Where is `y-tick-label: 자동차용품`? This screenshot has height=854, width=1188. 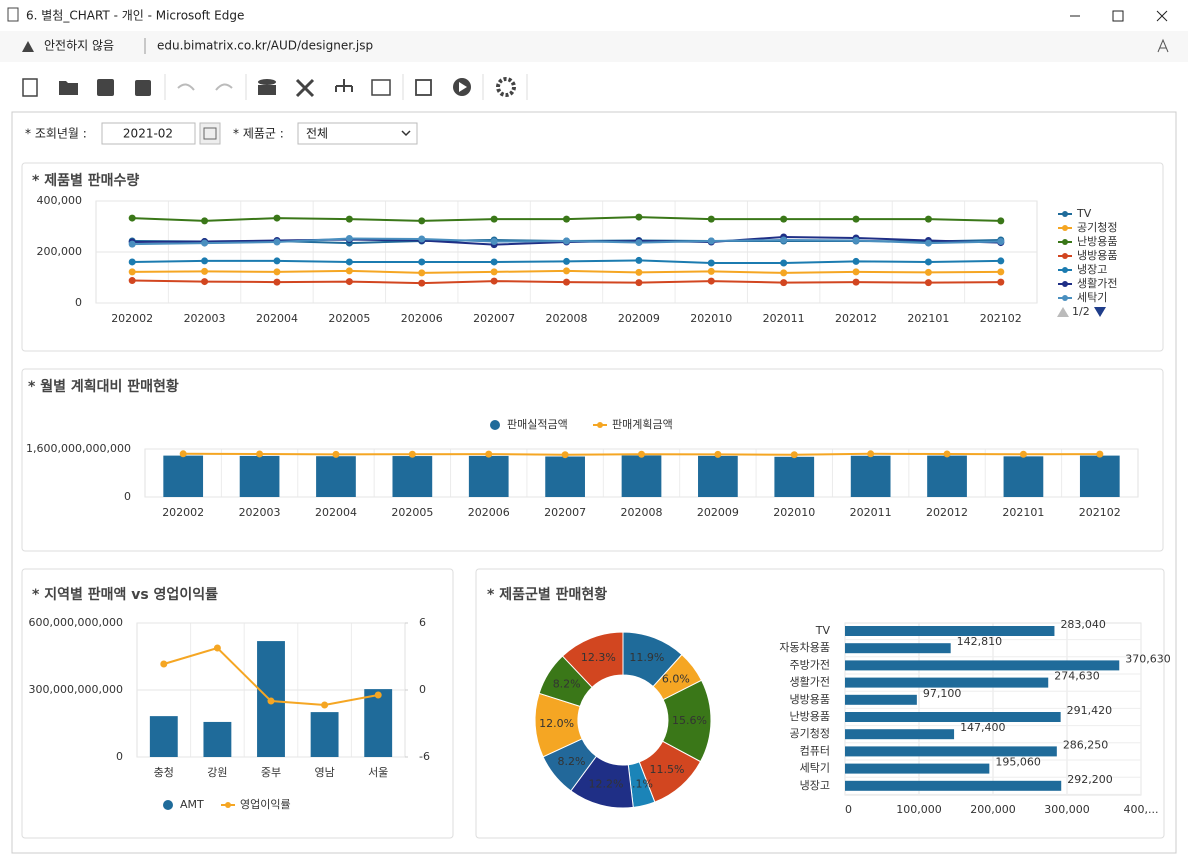 y-tick-label: 자동차용품 is located at coordinates (804, 647).